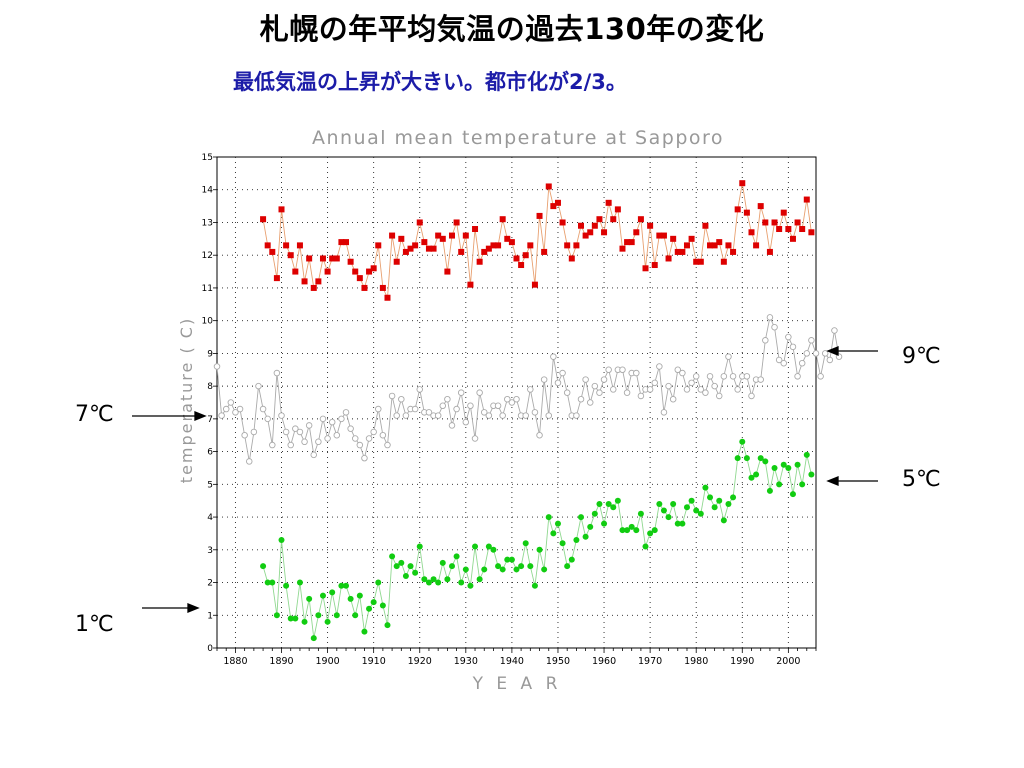 Image resolution: width=1024 pixels, height=768 pixels. I want to click on x-tick-label: 1910, so click(374, 661).